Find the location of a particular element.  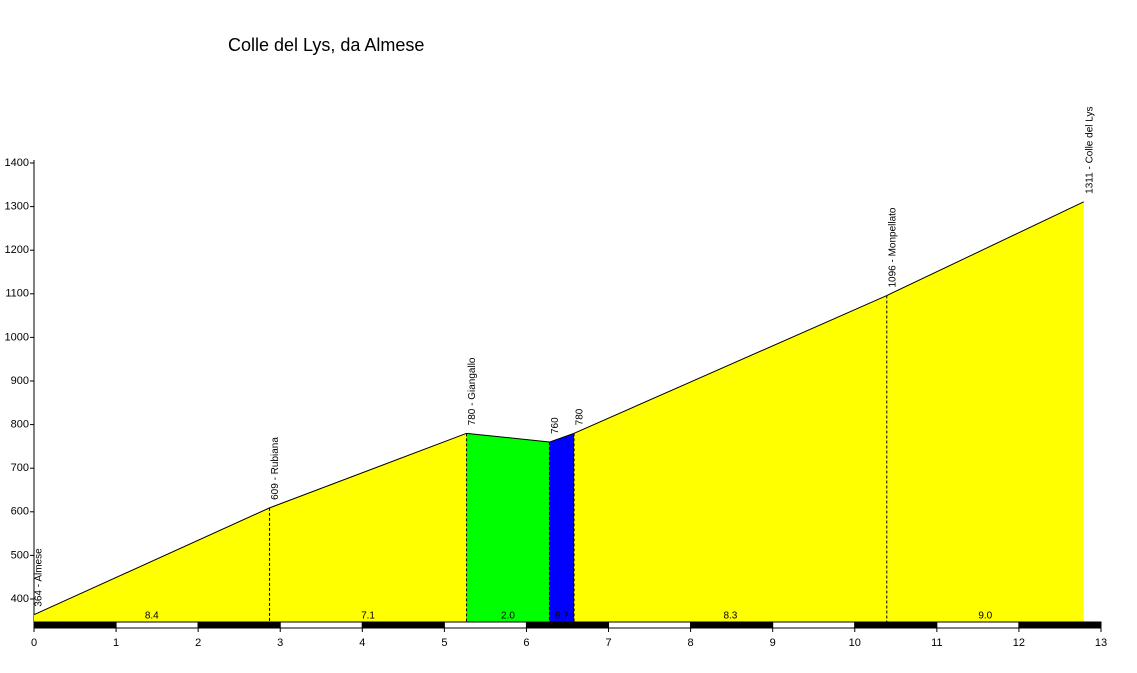

x-tick-label: 2 is located at coordinates (198, 643).